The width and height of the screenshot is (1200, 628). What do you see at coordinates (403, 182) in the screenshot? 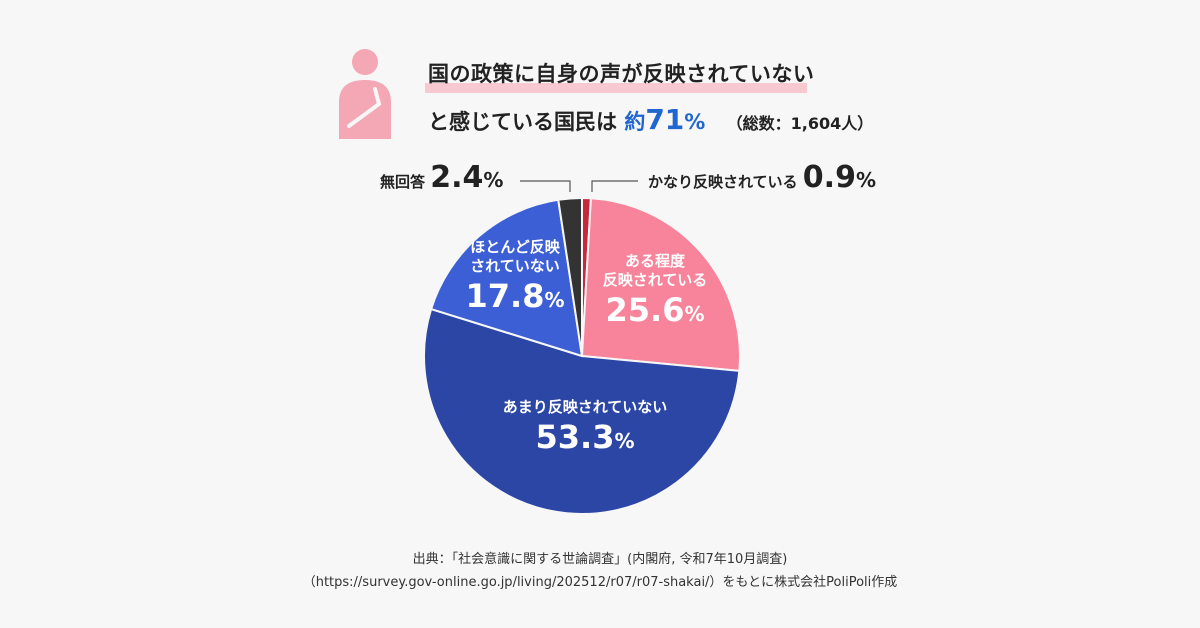
I see `label-text: 無回答` at bounding box center [403, 182].